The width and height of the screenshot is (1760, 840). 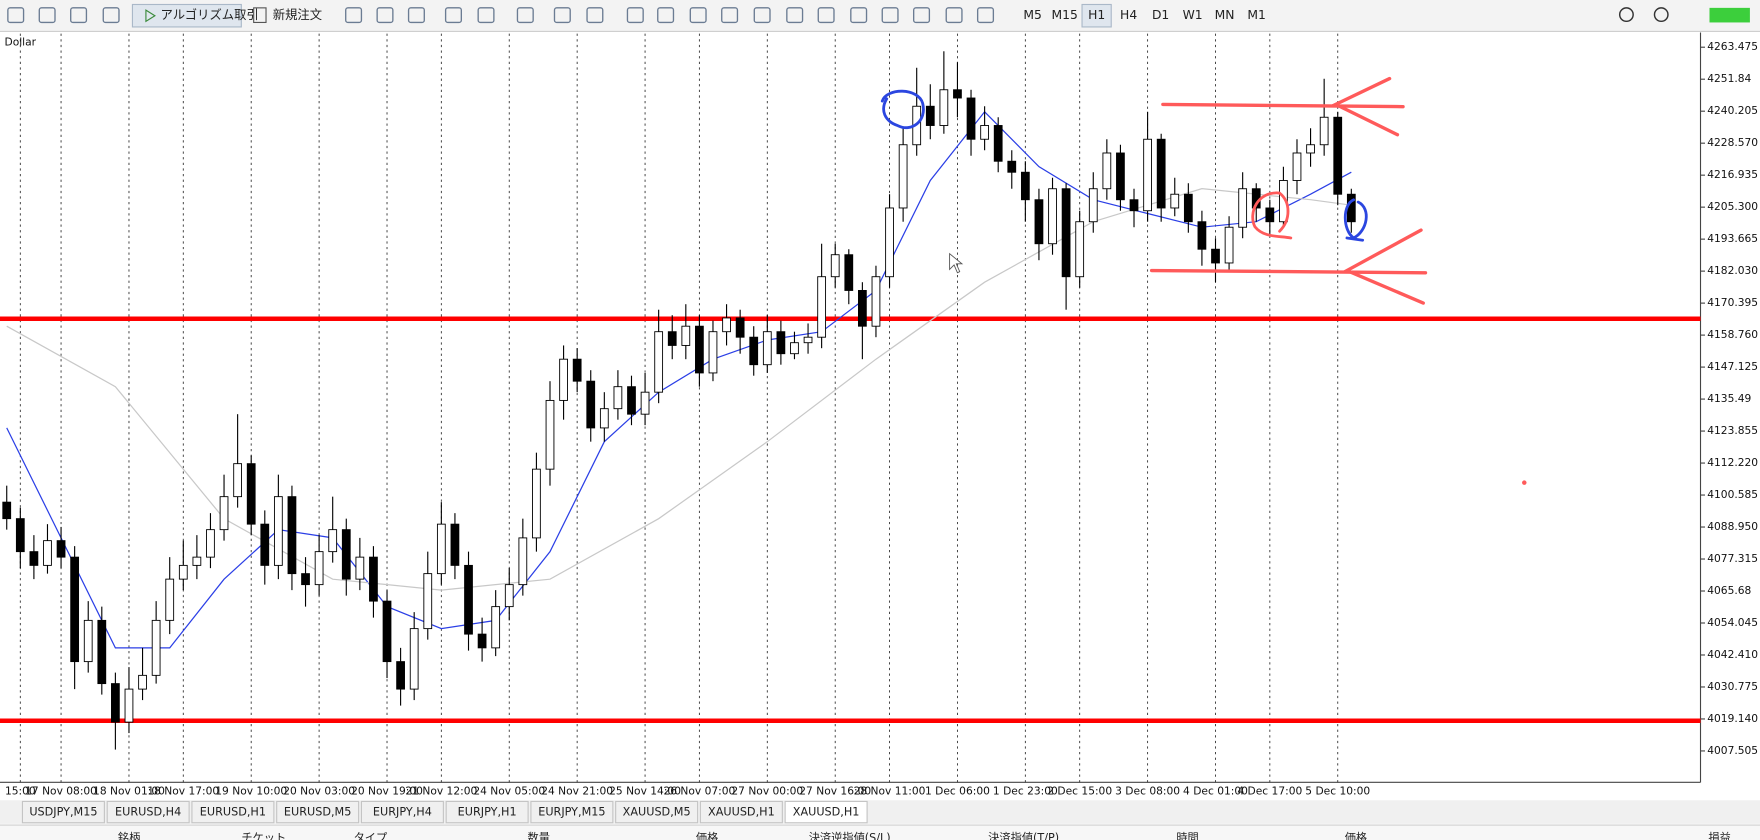 I want to click on tab-label: EURJPY,H1, so click(x=487, y=812).